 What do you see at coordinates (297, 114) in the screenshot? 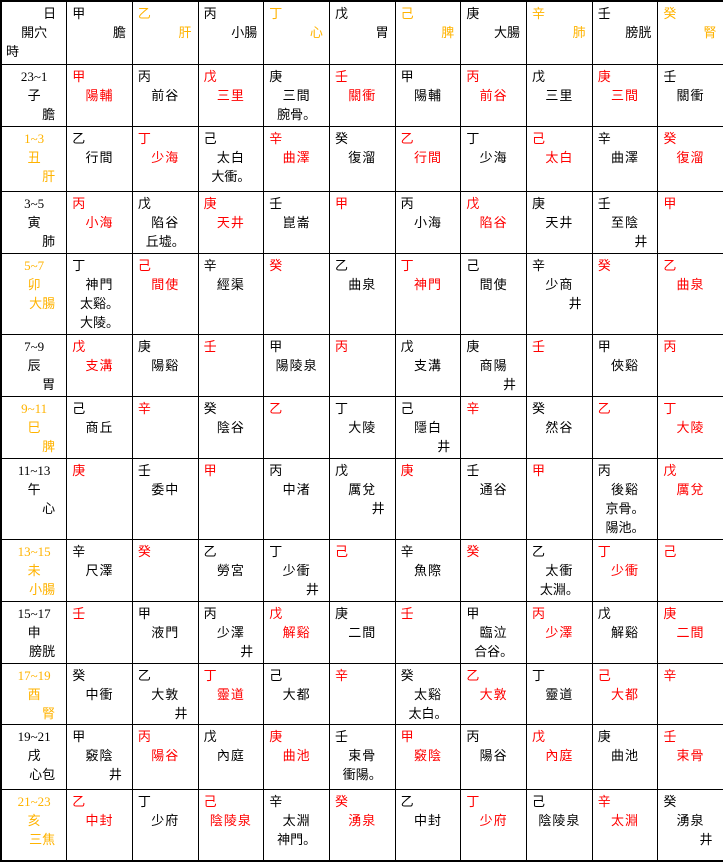
I see `acupoint-extra-label: 腕骨。` at bounding box center [297, 114].